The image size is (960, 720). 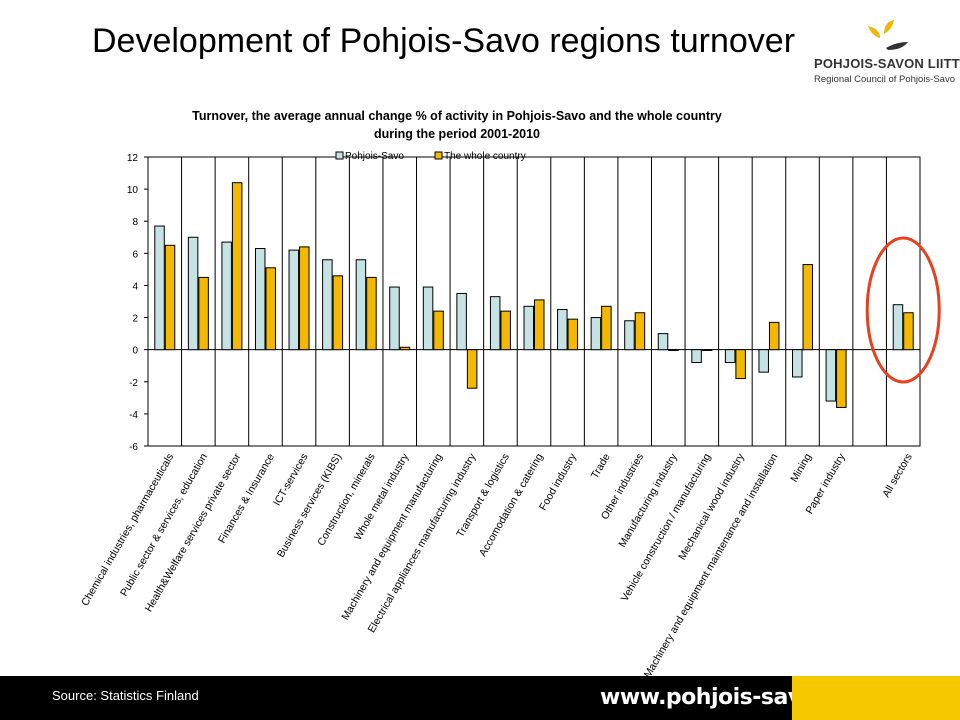 I want to click on leaf-sprout-logo-icon, so click(x=888, y=37).